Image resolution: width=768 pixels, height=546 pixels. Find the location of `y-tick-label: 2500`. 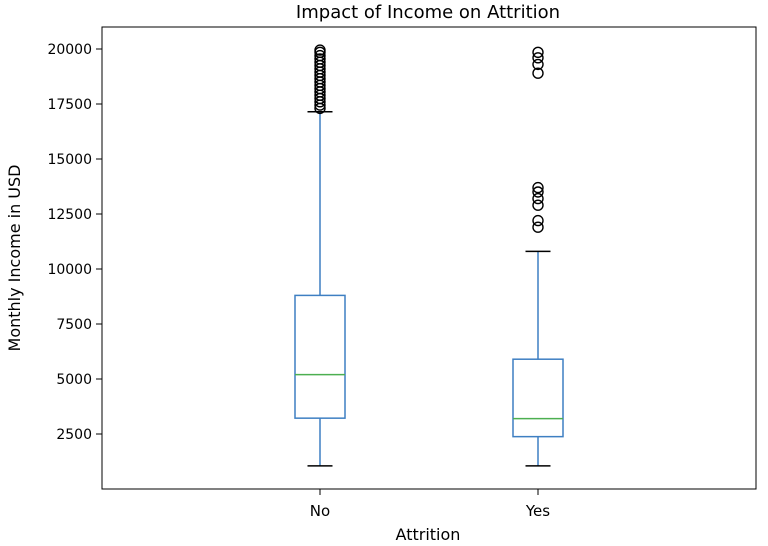

y-tick-label: 2500 is located at coordinates (74, 435).